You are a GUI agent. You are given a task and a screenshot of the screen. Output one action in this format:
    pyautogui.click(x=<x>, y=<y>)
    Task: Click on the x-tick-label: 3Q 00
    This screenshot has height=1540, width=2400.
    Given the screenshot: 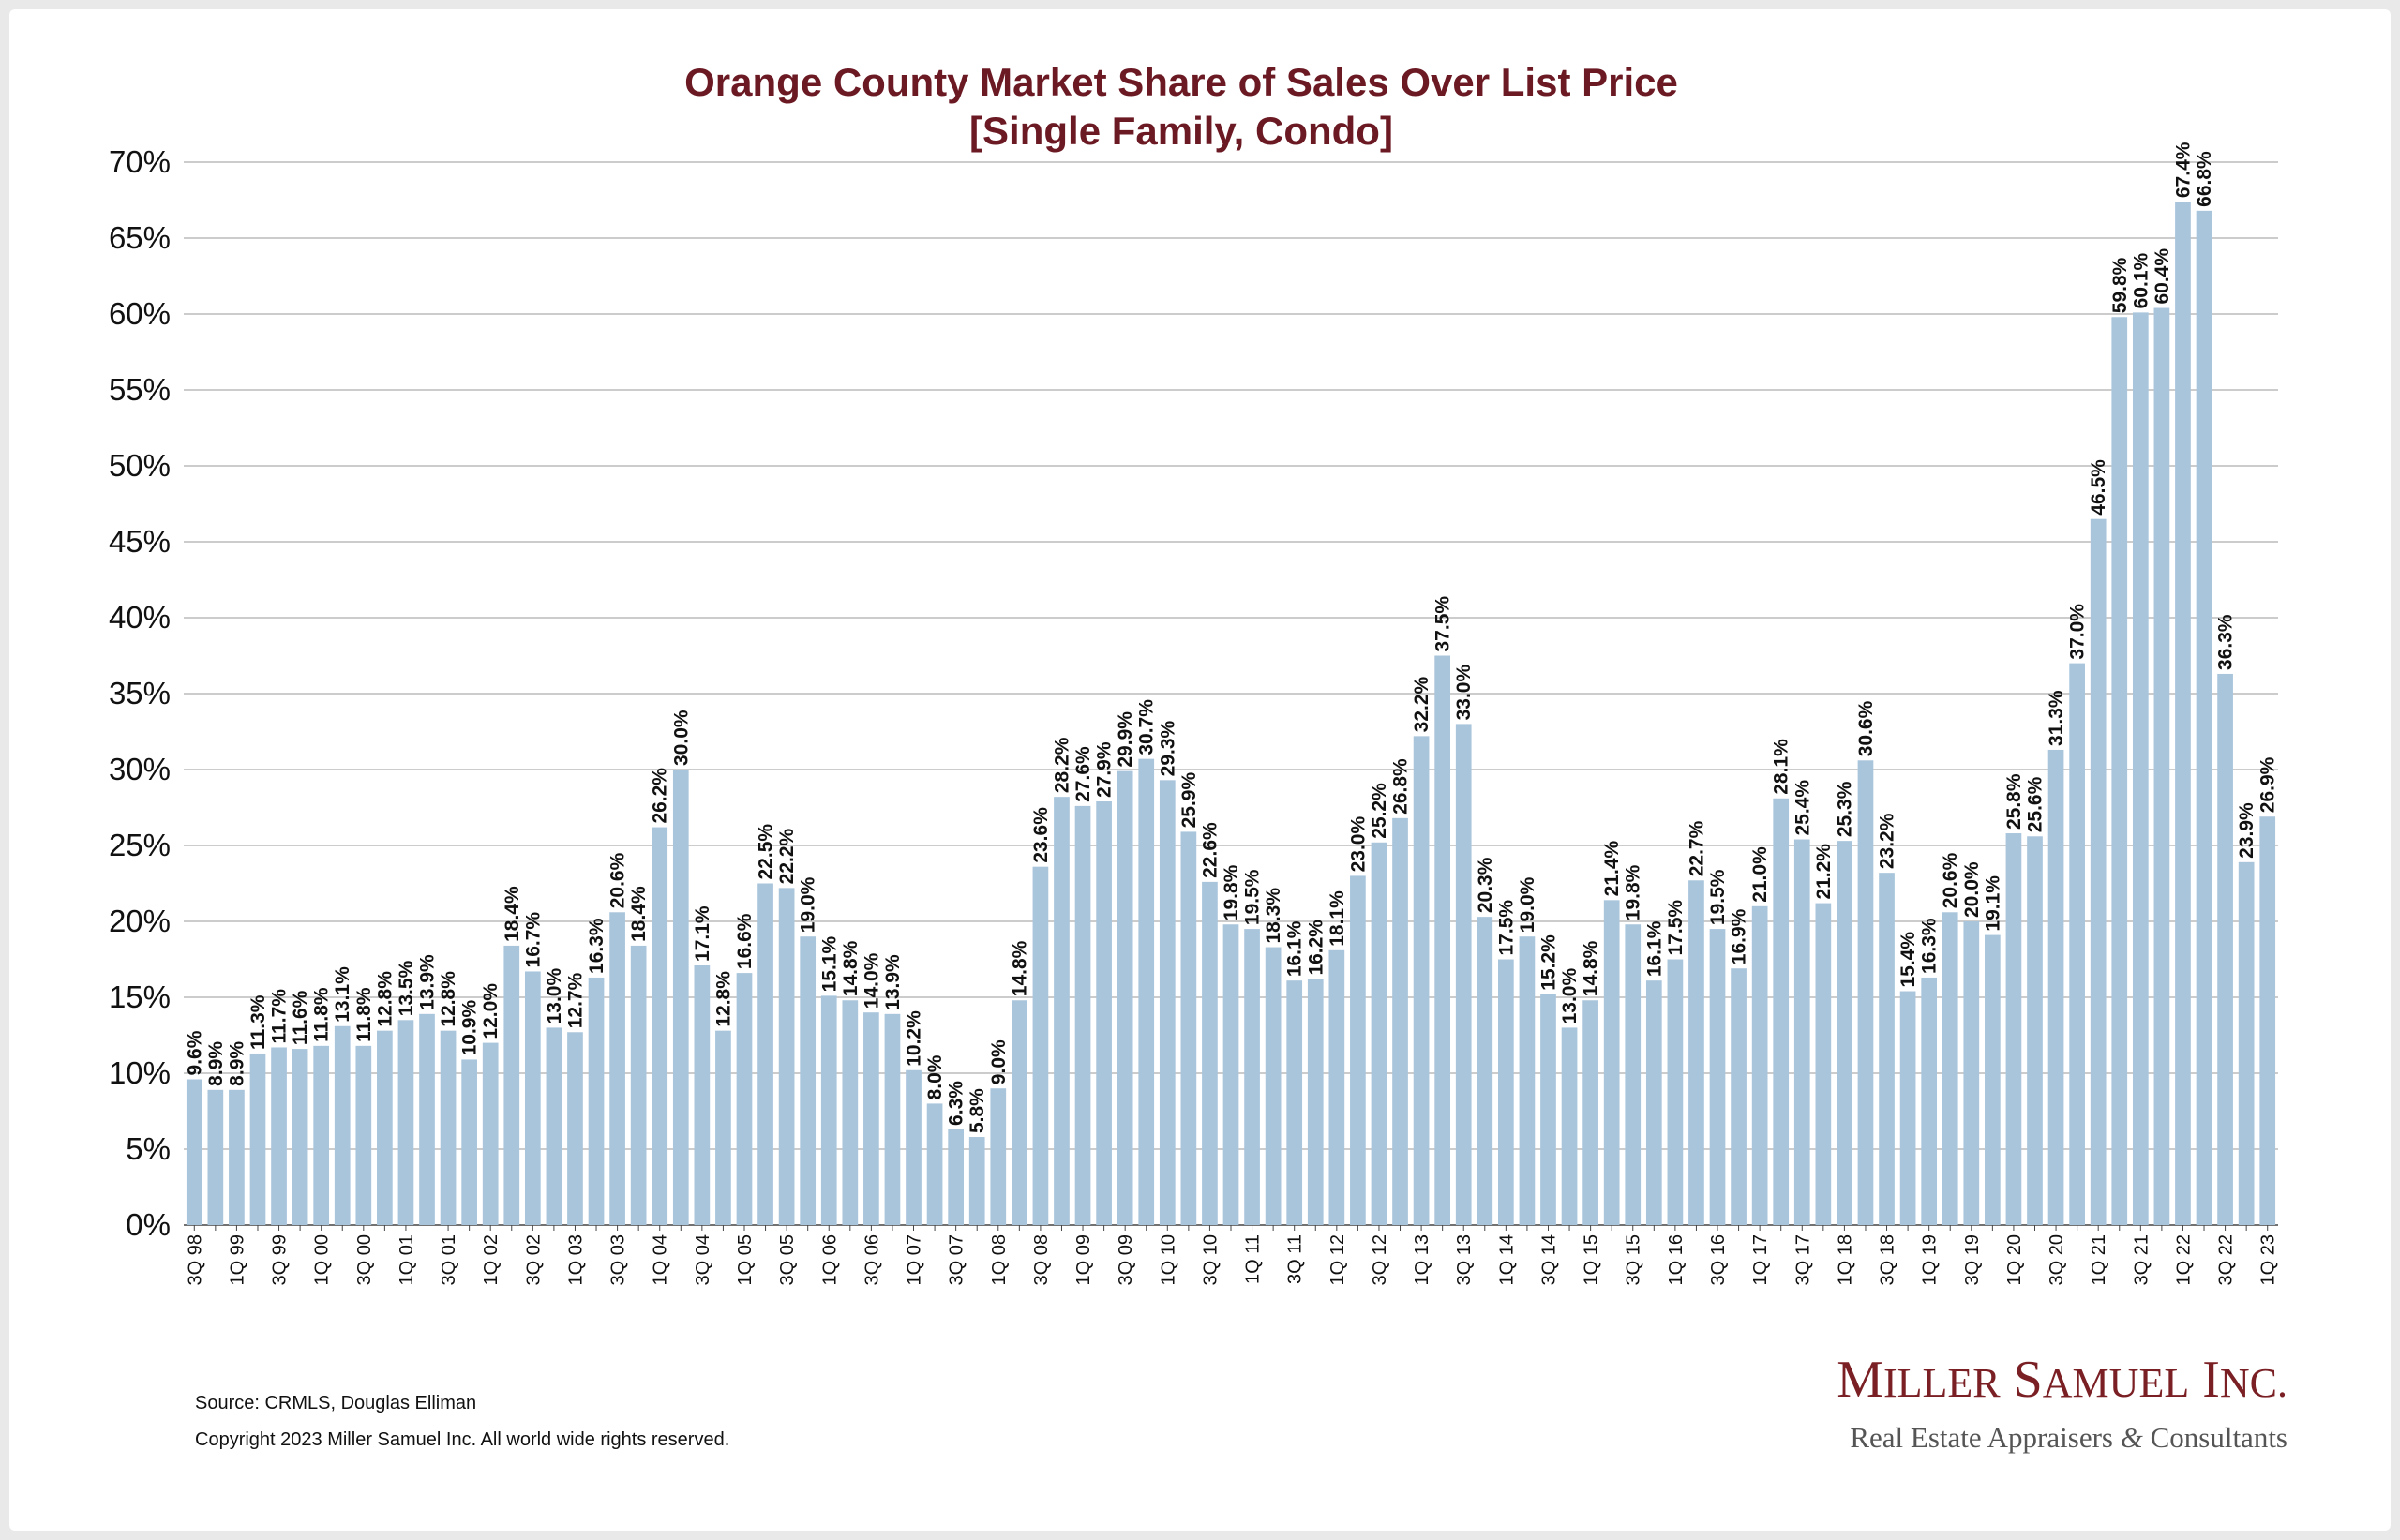 What is the action you would take?
    pyautogui.click(x=364, y=1259)
    